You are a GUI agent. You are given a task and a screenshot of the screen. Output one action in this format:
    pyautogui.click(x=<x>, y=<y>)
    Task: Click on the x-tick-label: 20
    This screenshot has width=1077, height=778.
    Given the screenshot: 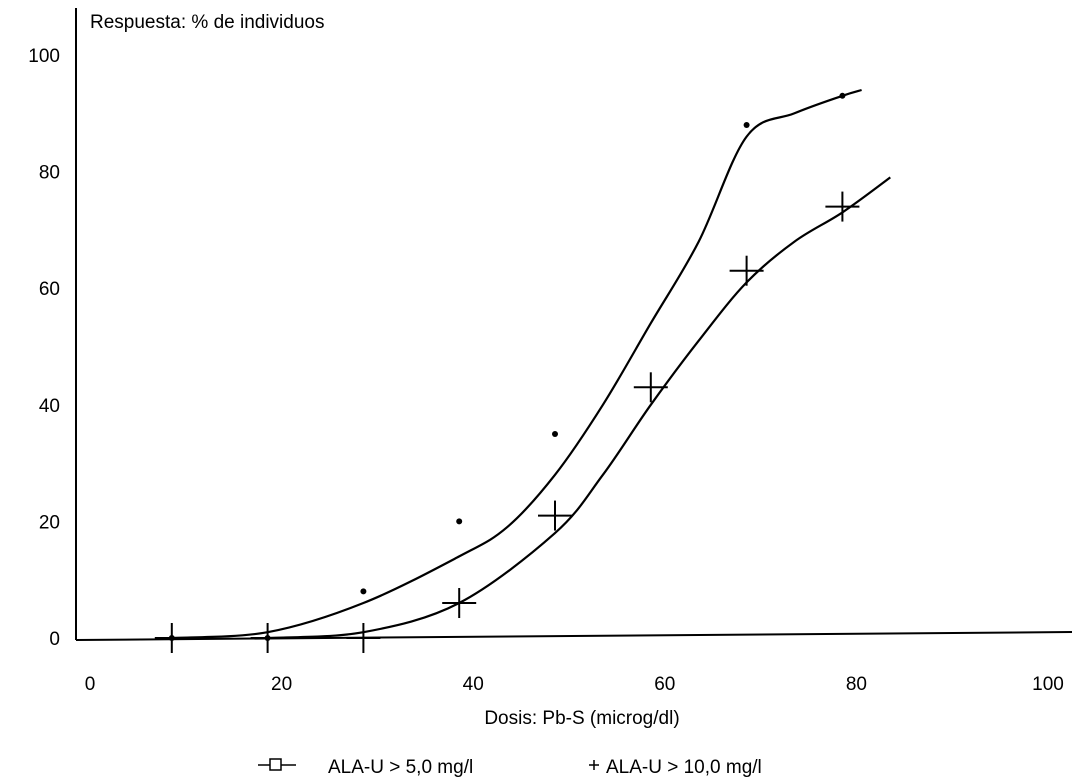 What is the action you would take?
    pyautogui.click(x=281, y=684)
    